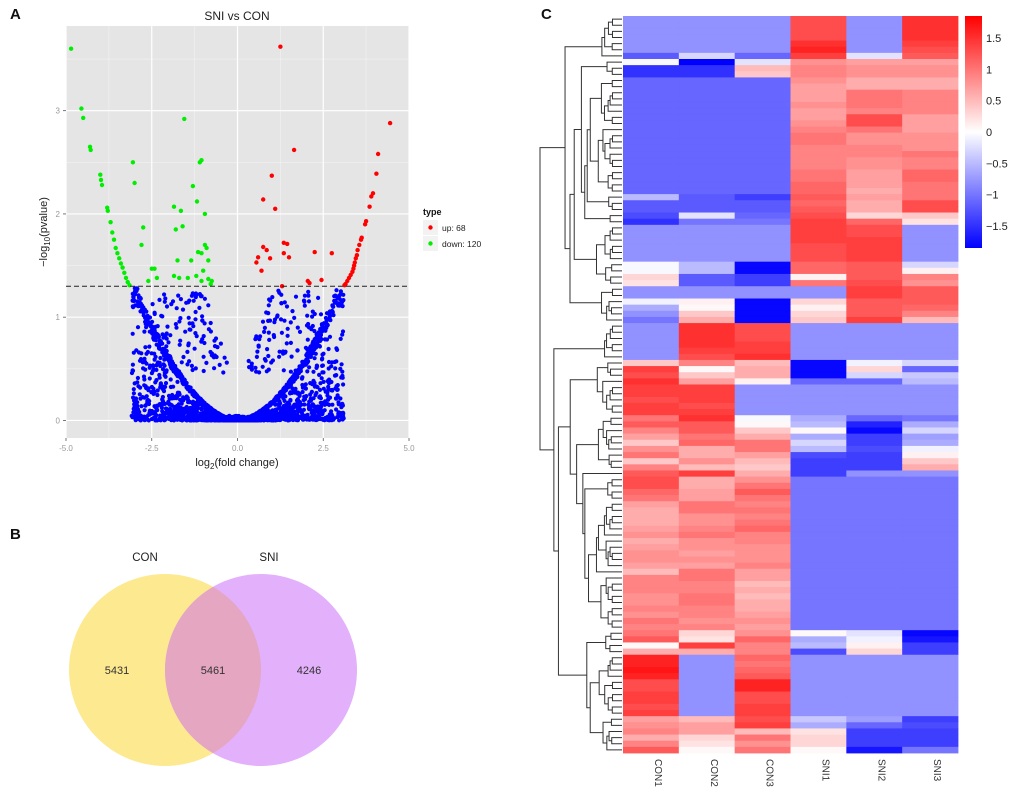 Image resolution: width=1021 pixels, height=795 pixels. I want to click on venn-circle-con, so click(165, 670).